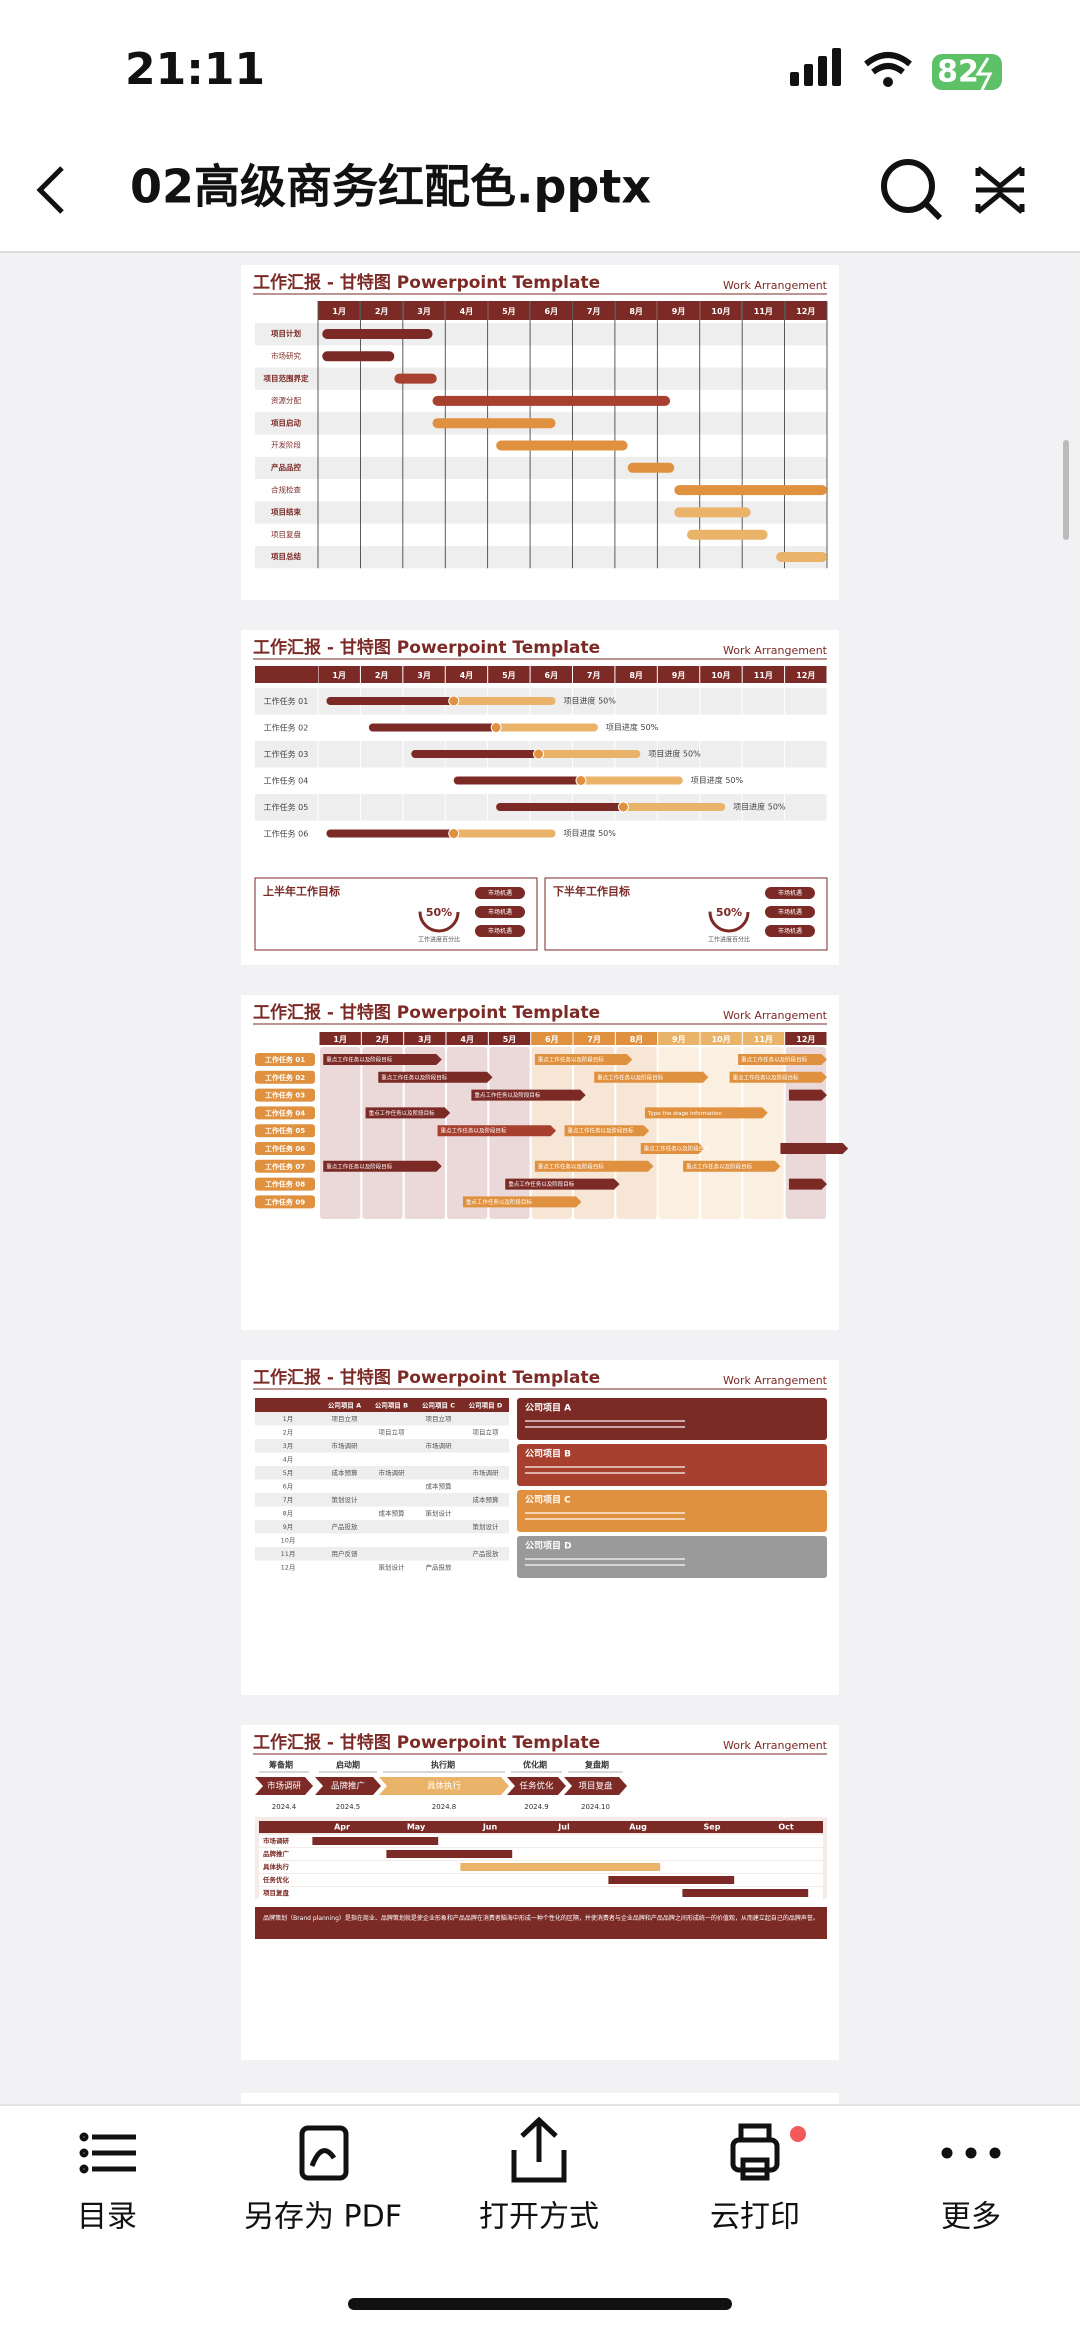 The height and width of the screenshot is (2337, 1080). I want to click on month-label: 8月, so click(637, 1039).